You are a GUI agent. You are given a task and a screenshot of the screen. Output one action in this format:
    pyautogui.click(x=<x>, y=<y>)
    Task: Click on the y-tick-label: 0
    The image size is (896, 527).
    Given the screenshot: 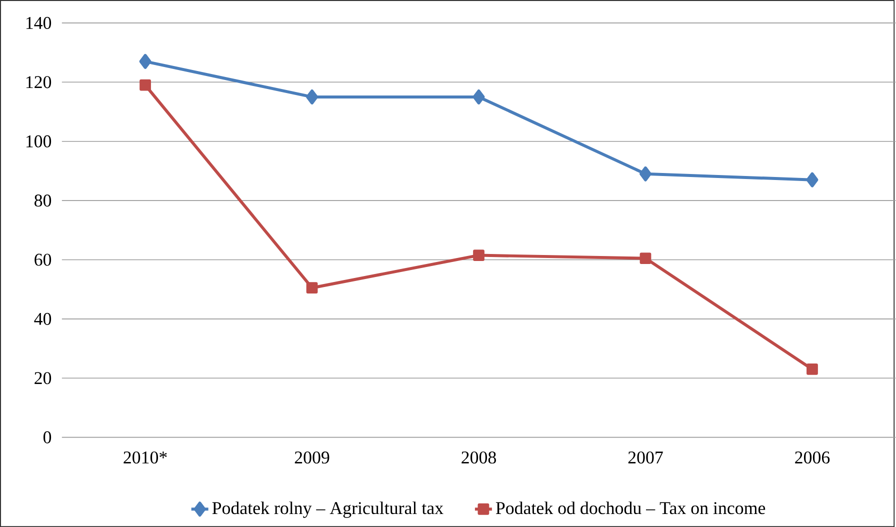 What is the action you would take?
    pyautogui.click(x=47, y=437)
    